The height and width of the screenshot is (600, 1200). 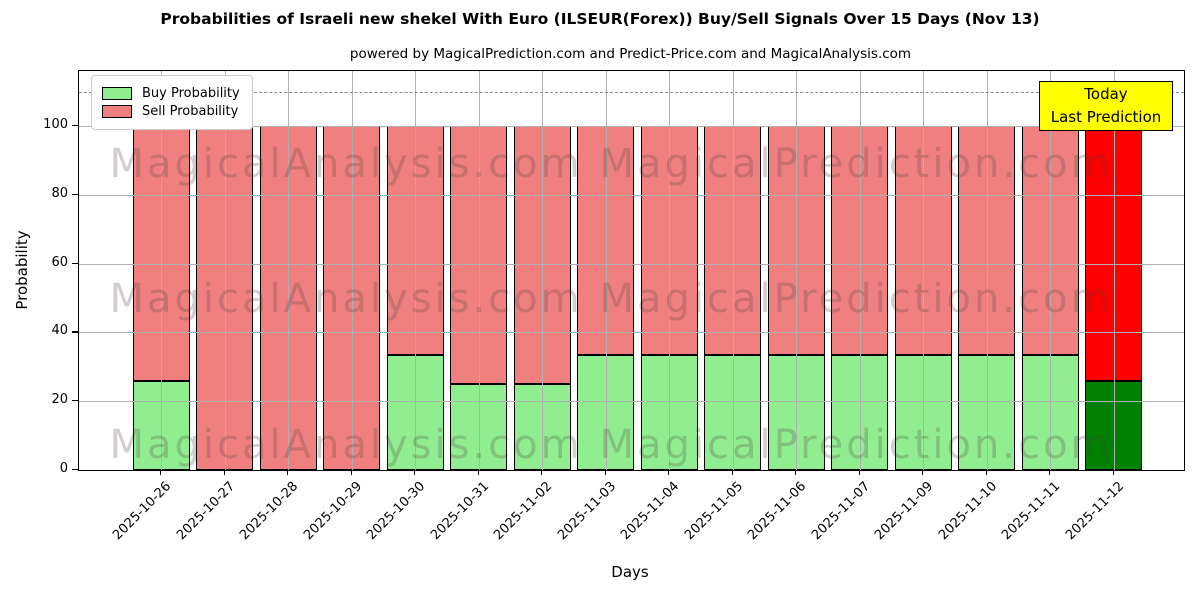 What do you see at coordinates (22, 270) in the screenshot?
I see `y-axis-label: Probability` at bounding box center [22, 270].